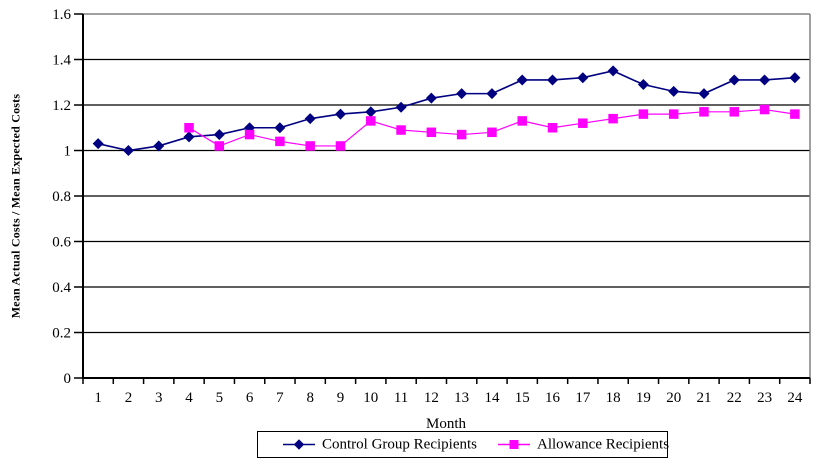 The width and height of the screenshot is (817, 476). I want to click on x-tick-label: 15, so click(522, 398).